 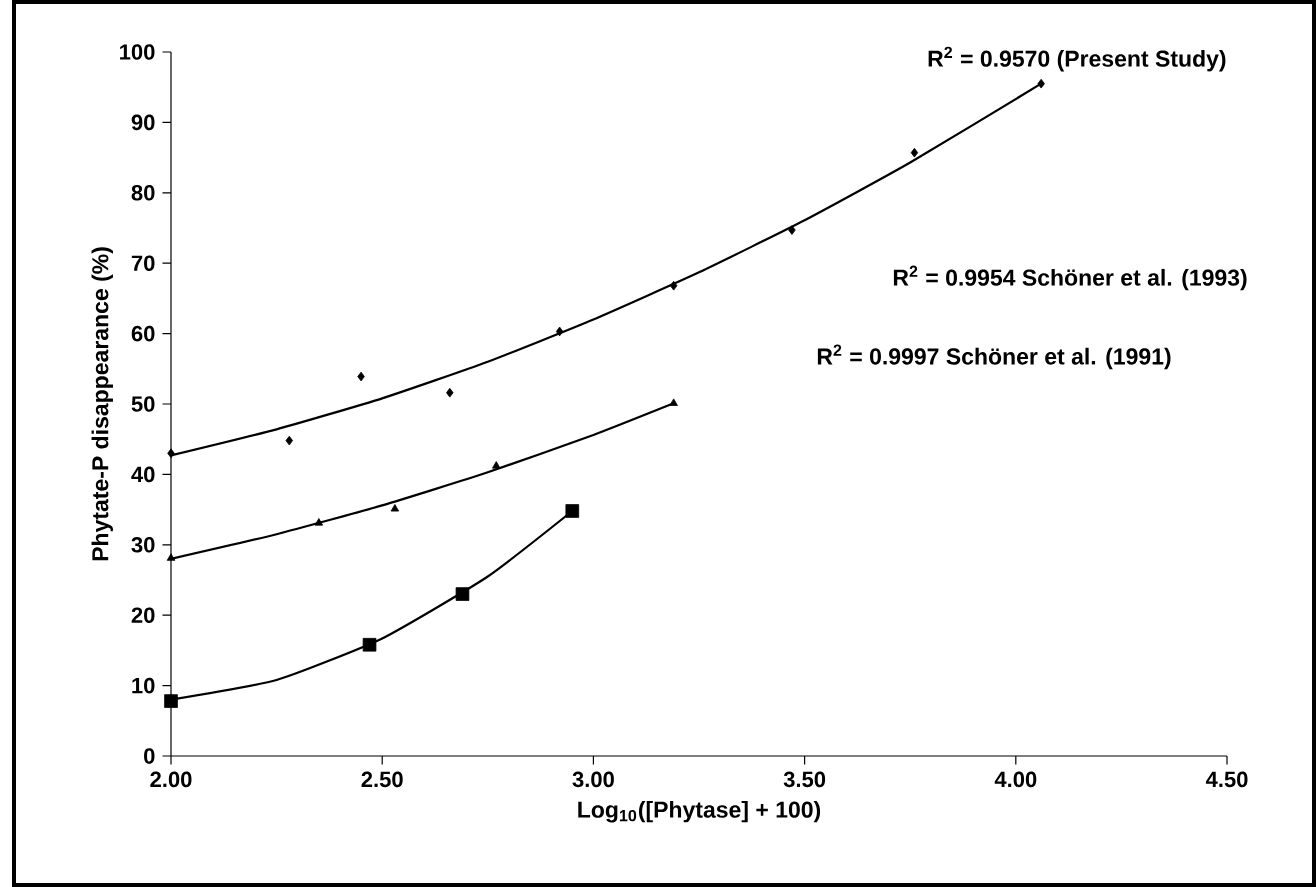 What do you see at coordinates (593, 779) in the screenshot?
I see `x-tick-label: 3.00` at bounding box center [593, 779].